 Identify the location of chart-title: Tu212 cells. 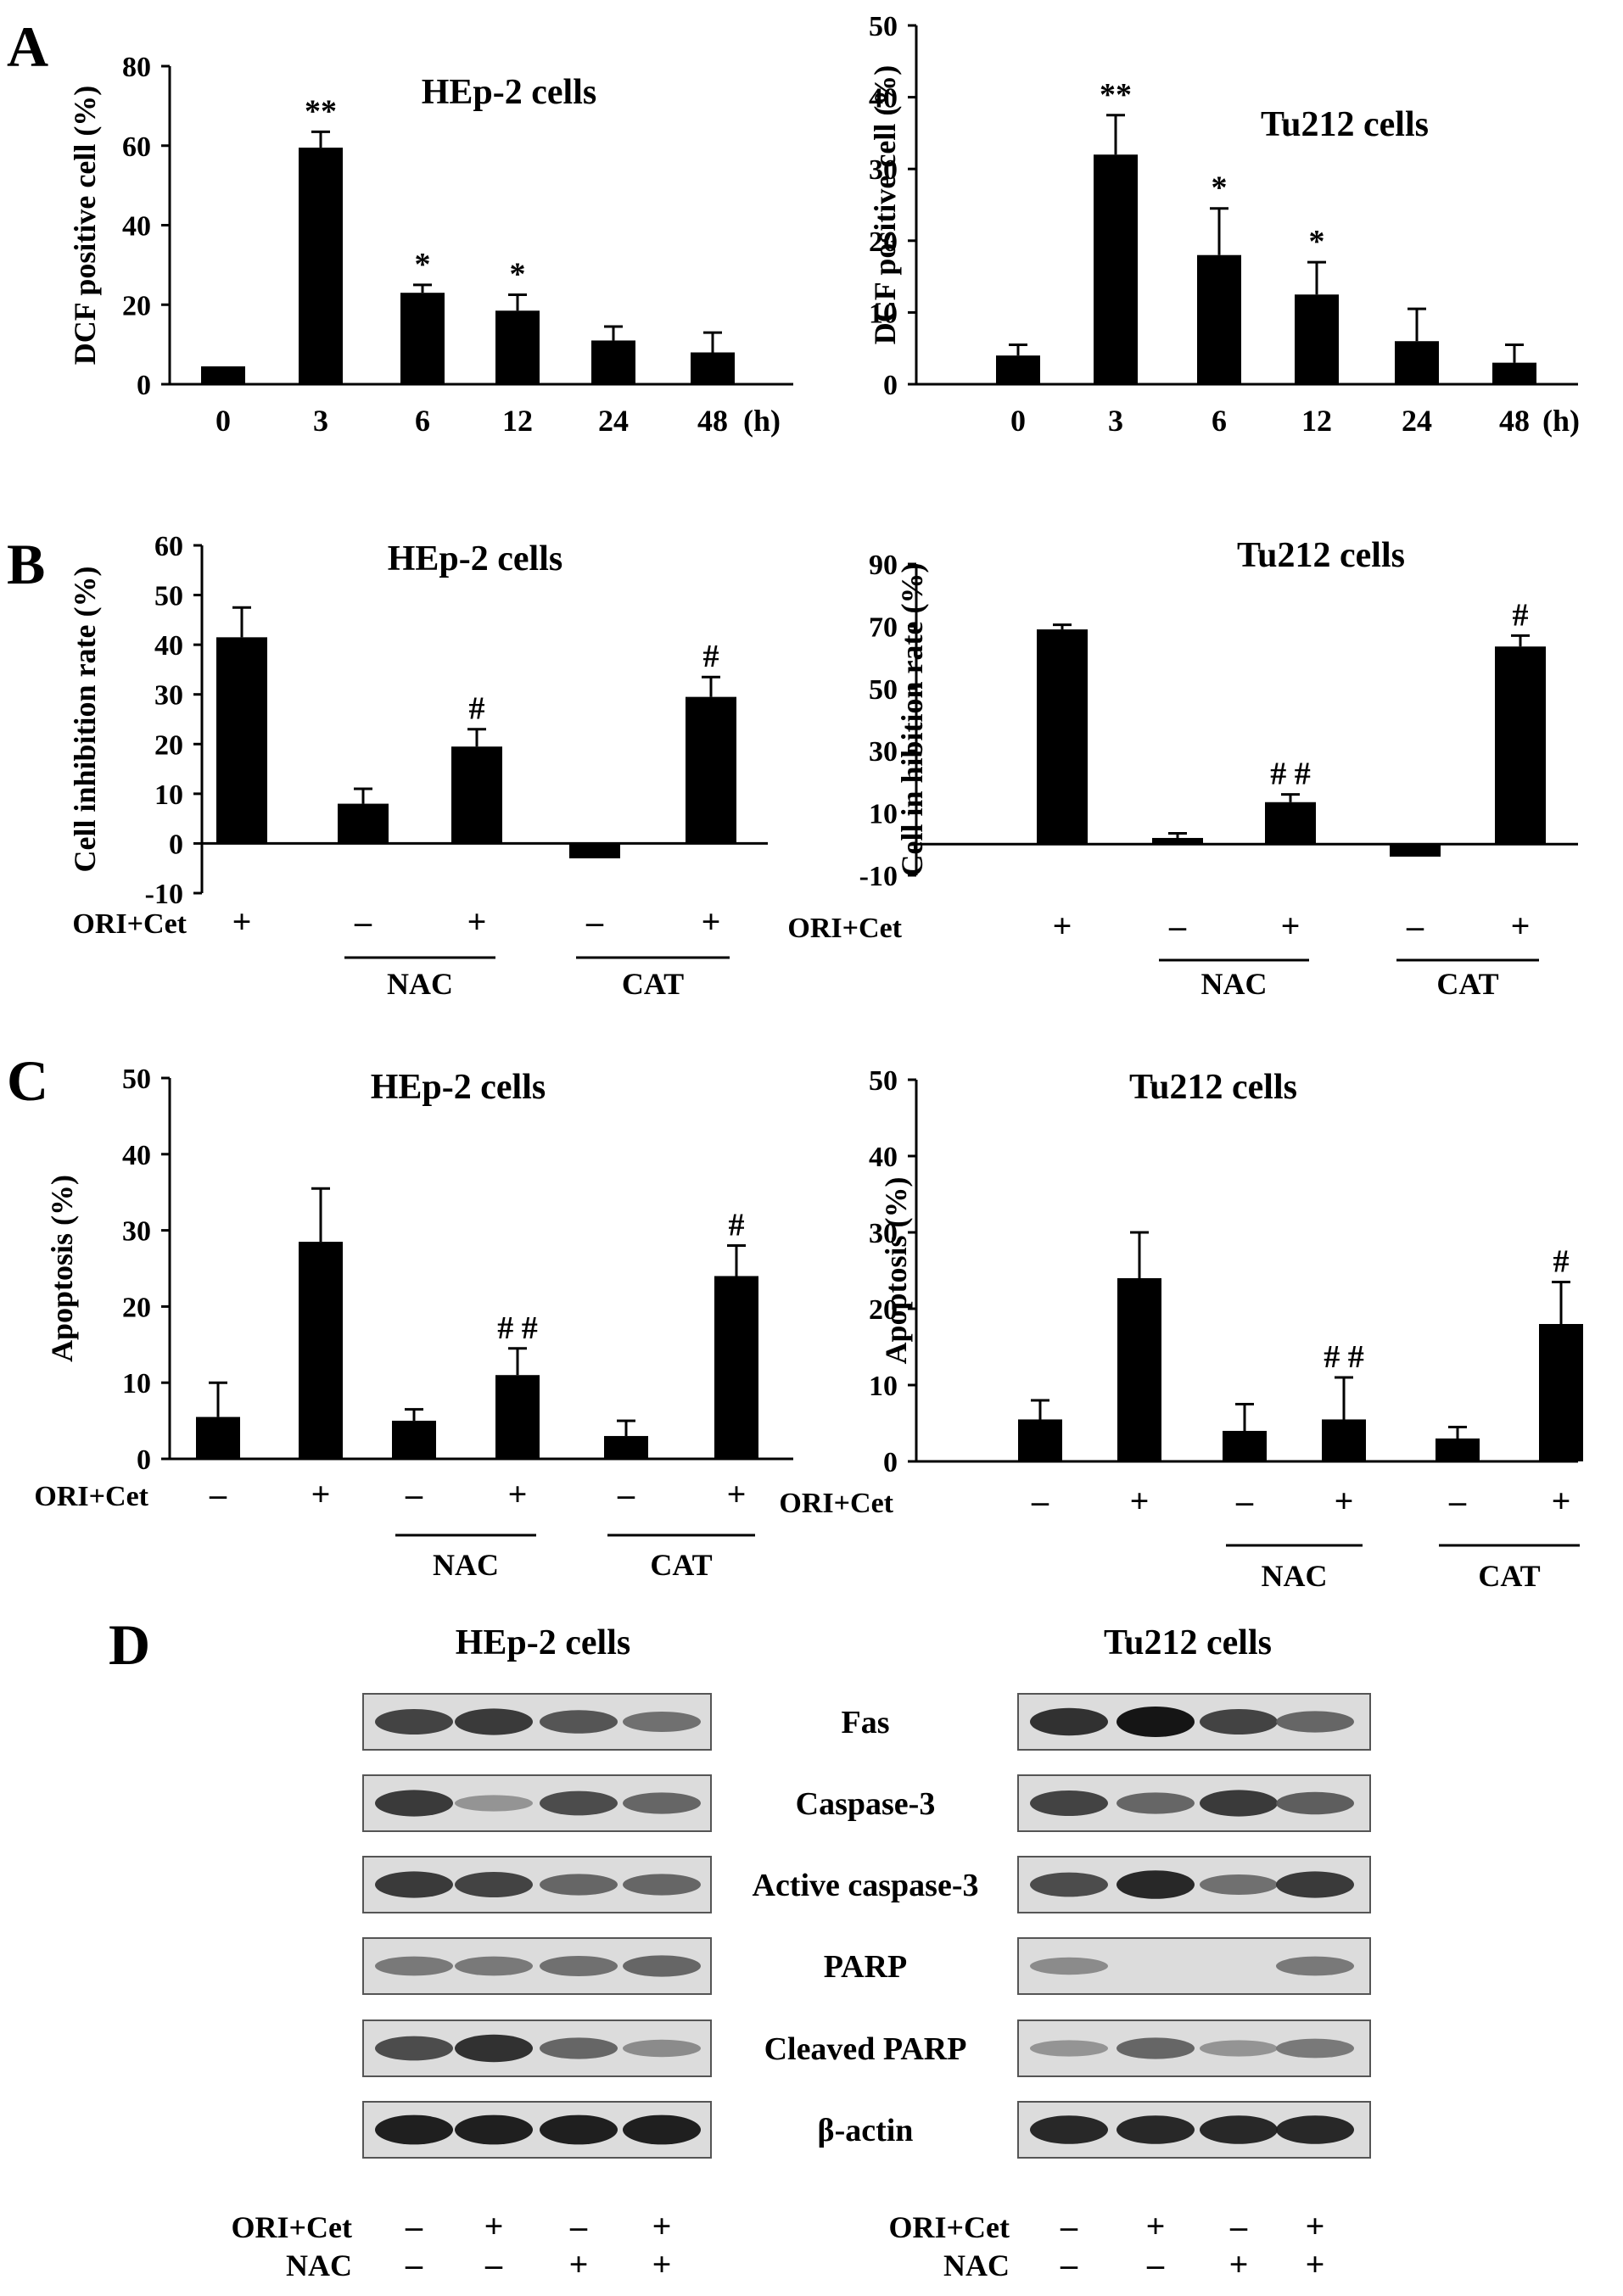
(1213, 1087).